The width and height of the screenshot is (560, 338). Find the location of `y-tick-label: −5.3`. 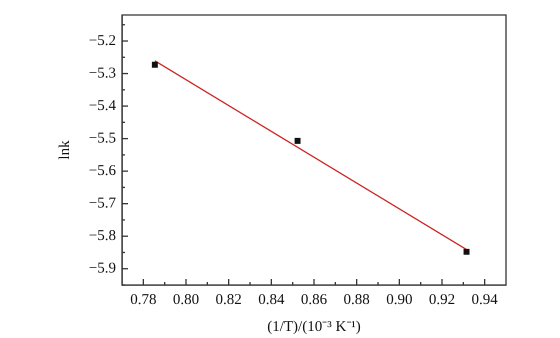

y-tick-label: −5.3 is located at coordinates (102, 73).